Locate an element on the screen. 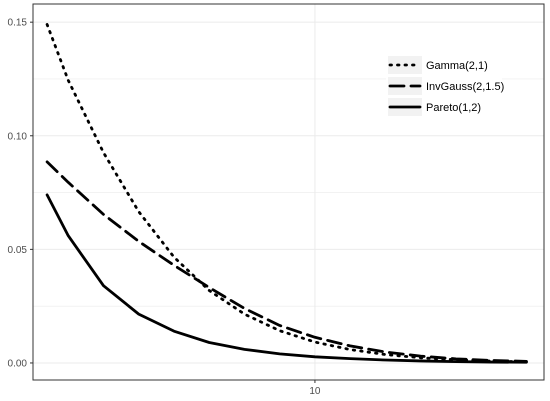 This screenshot has width=550, height=401. legend: Gamma(2,1) InvGauss(2,1.5) Pareto(1,2) is located at coordinates (445, 87).